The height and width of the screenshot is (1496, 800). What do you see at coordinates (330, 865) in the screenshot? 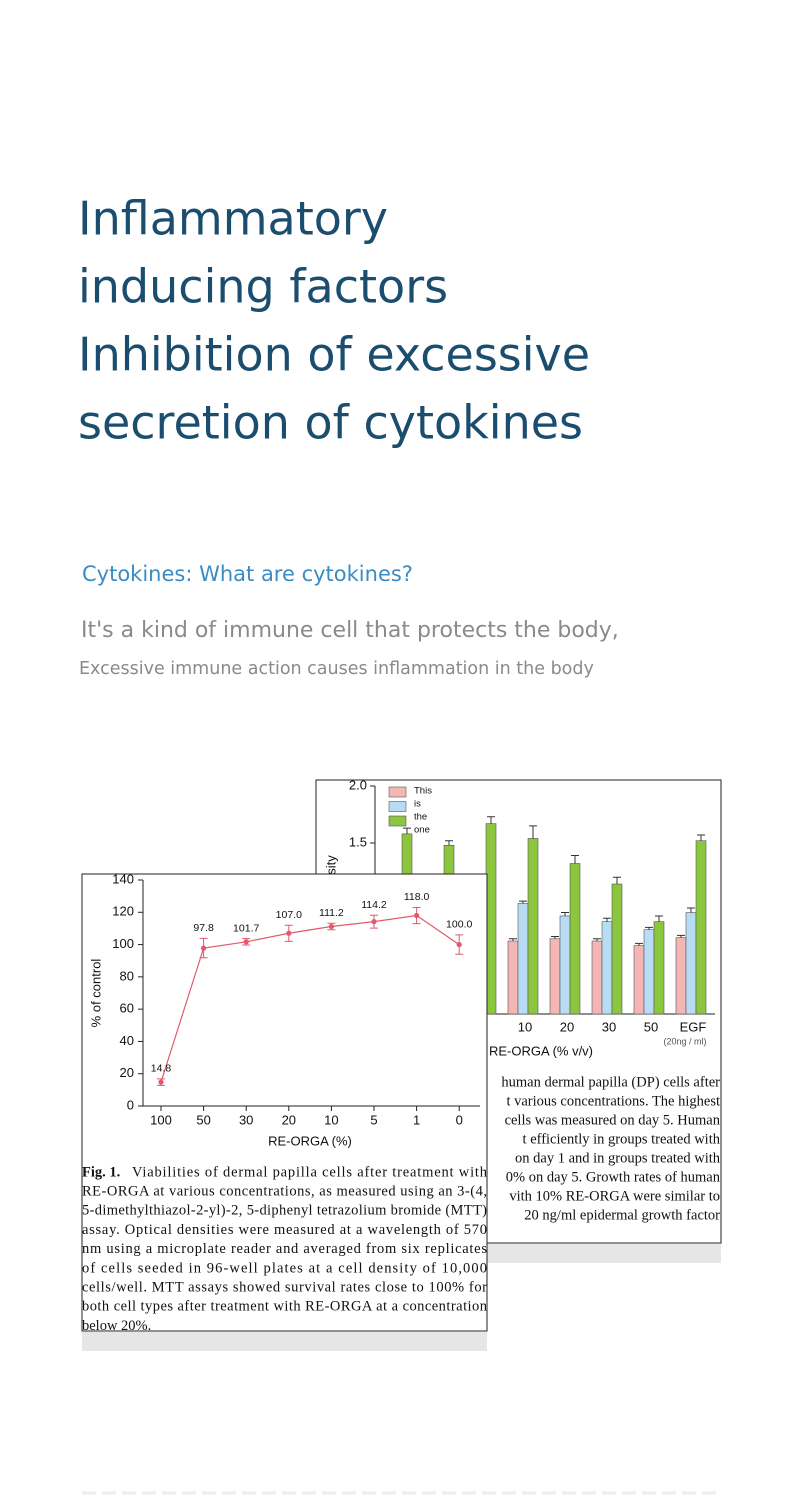
I see `y-label: sity` at bounding box center [330, 865].